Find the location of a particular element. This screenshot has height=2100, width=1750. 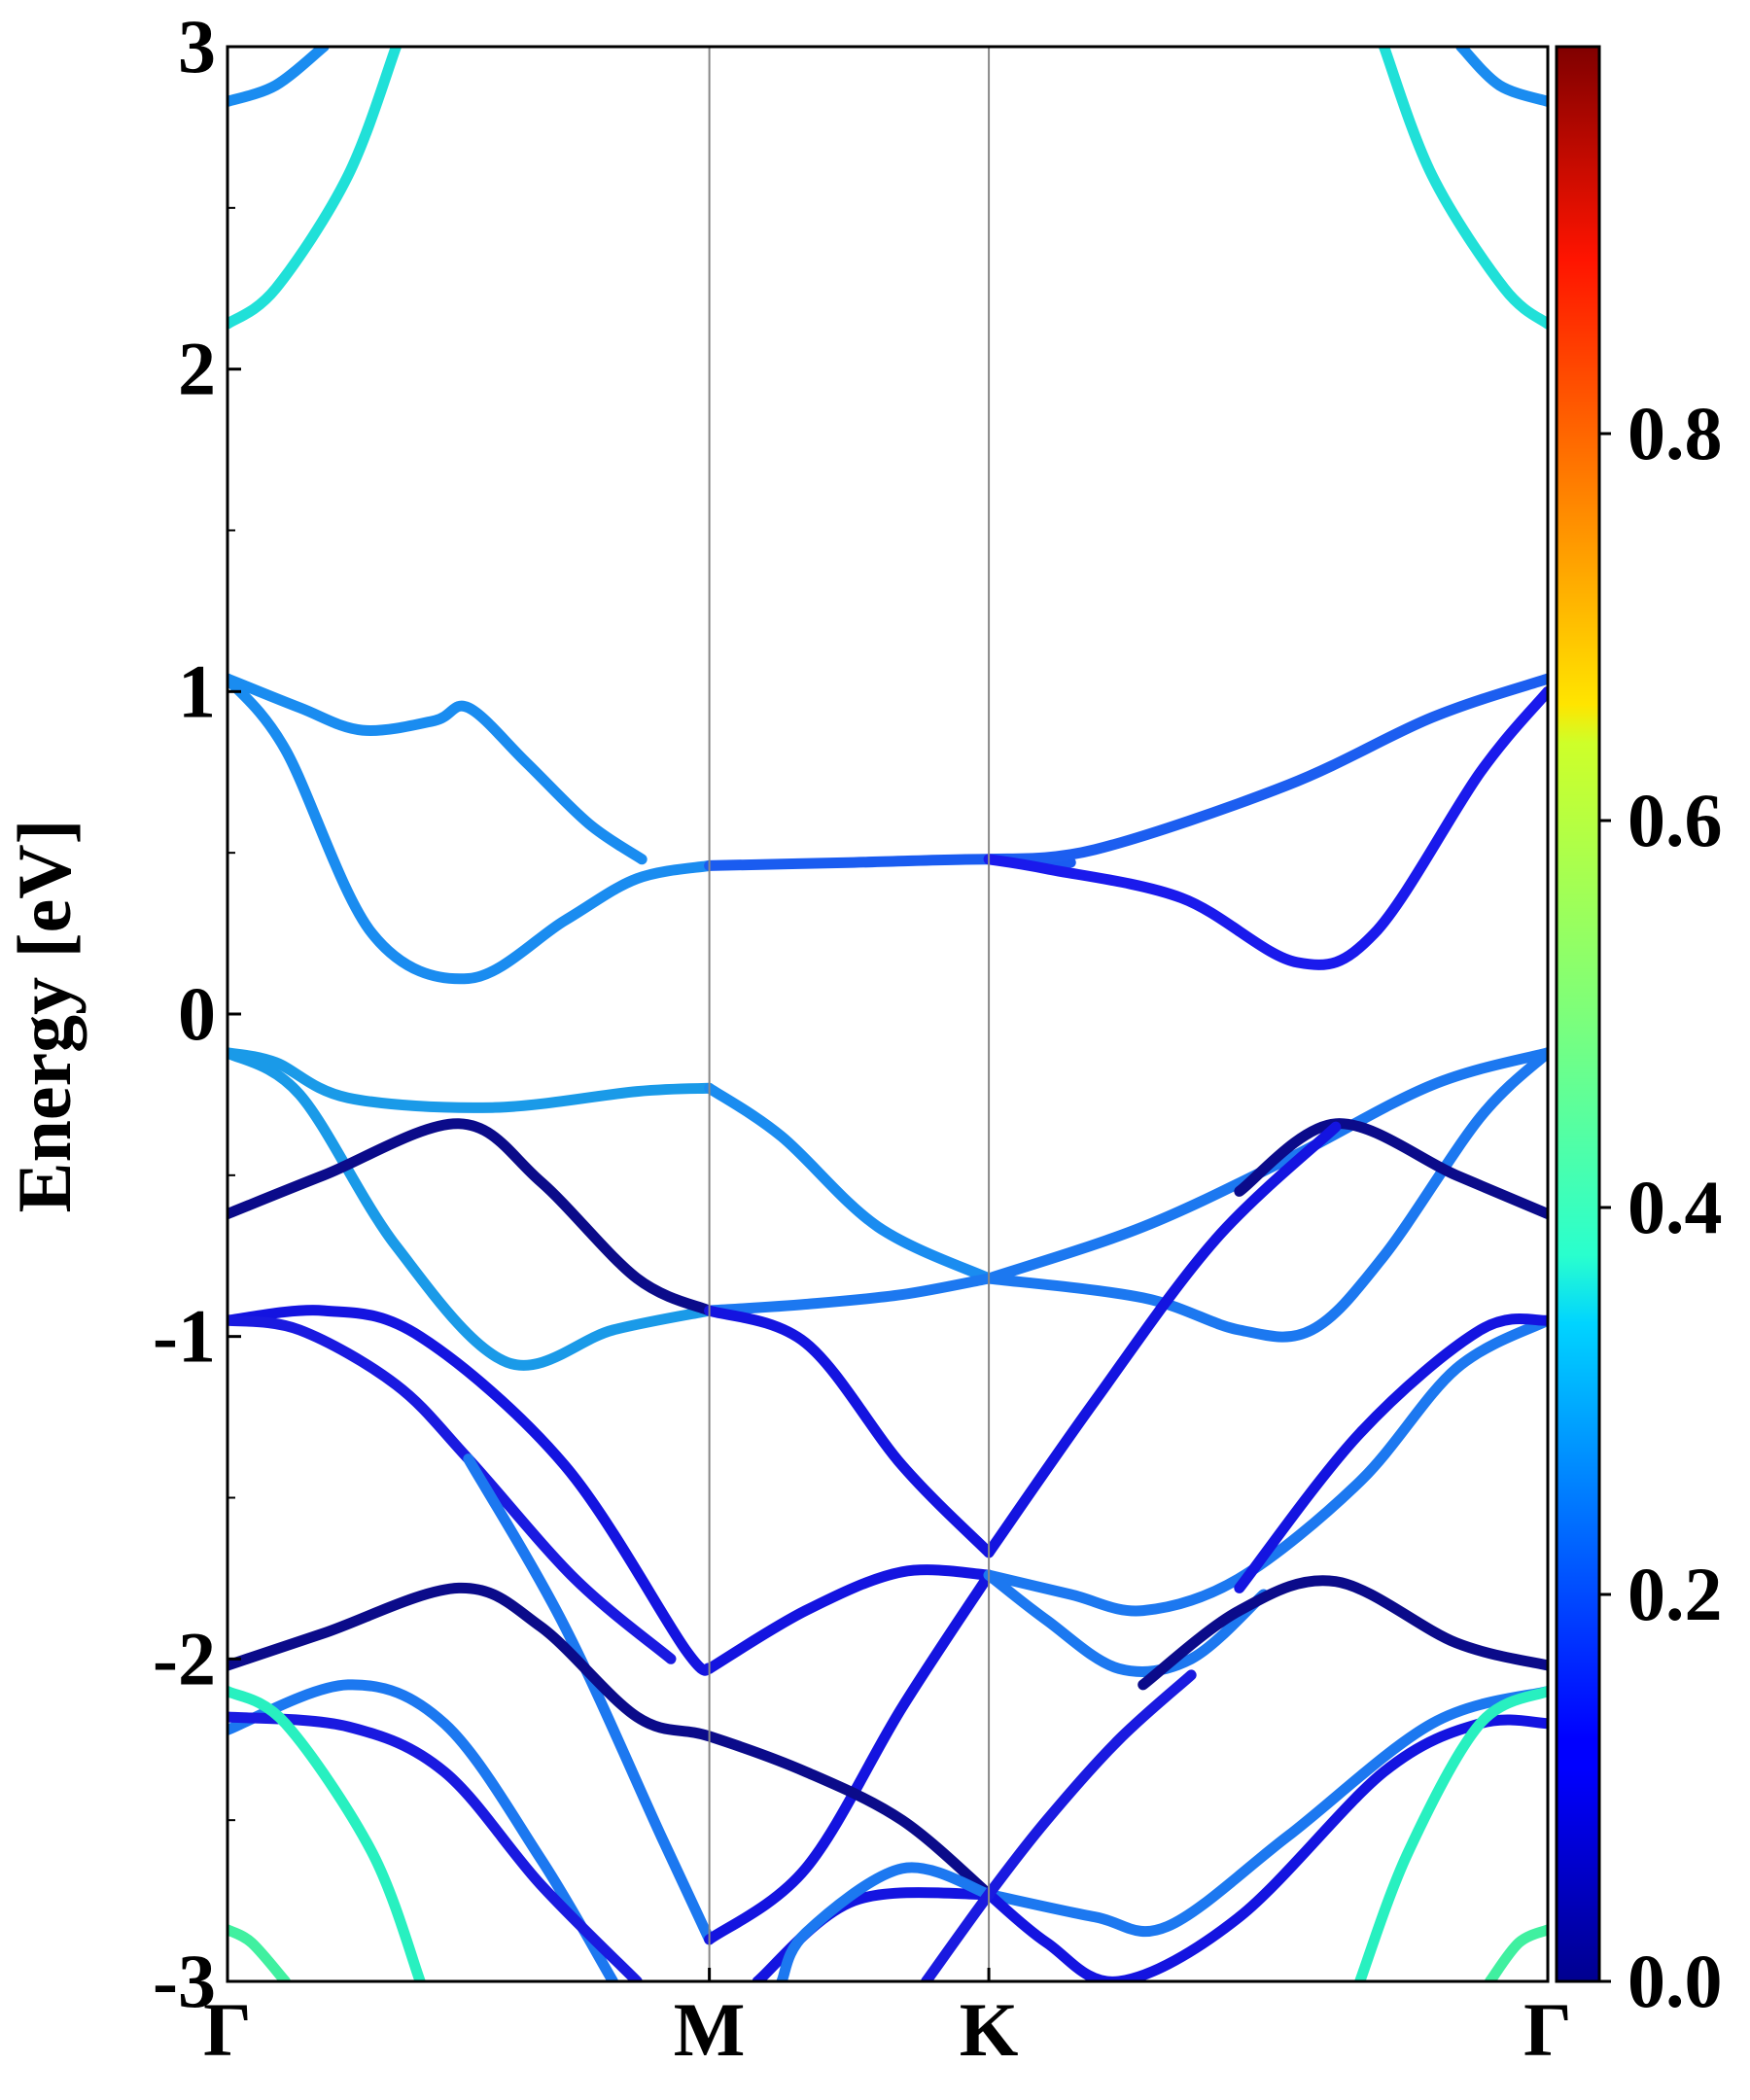

x-tick-label: K is located at coordinates (989, 2029).